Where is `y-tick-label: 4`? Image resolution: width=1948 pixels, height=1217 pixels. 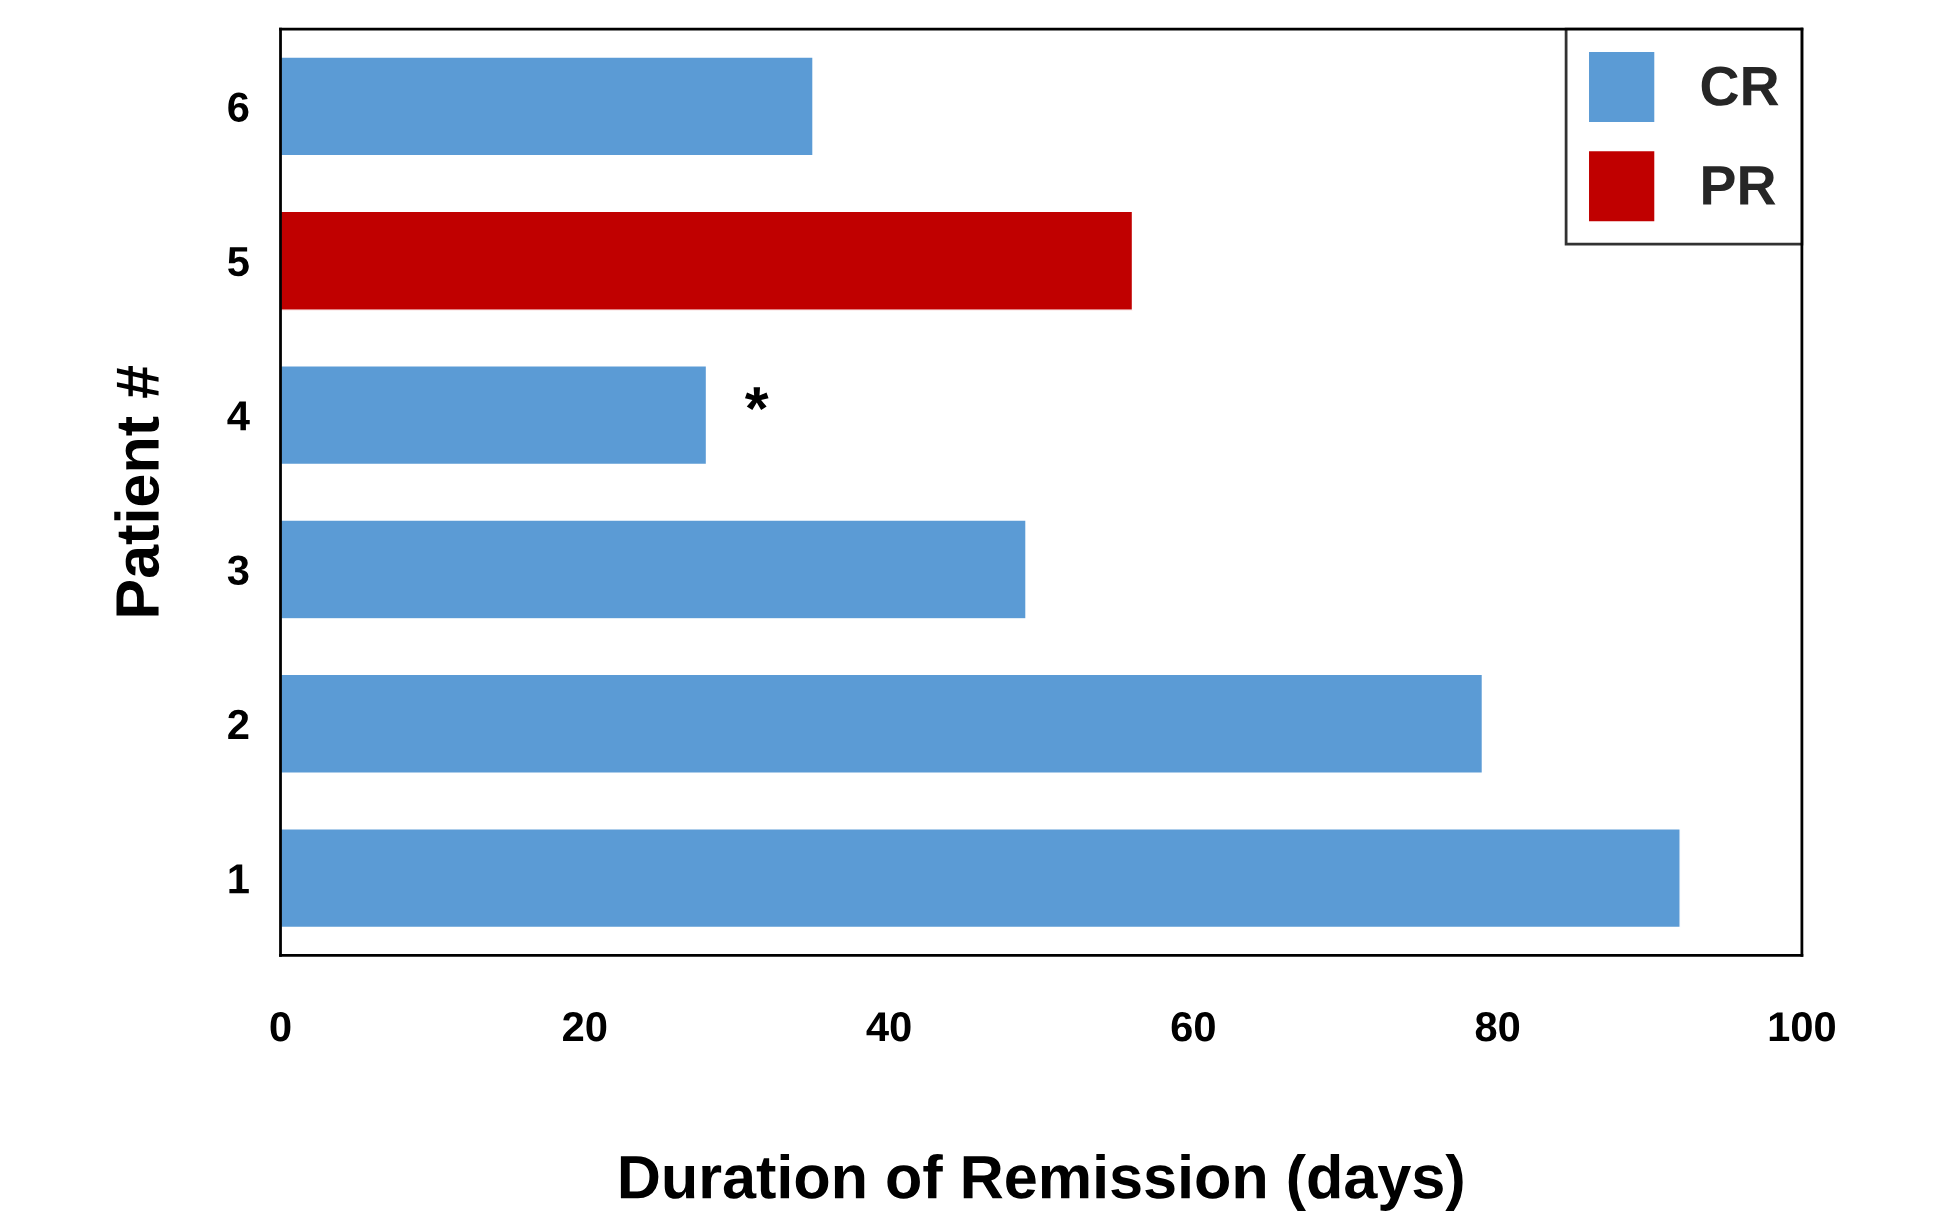
y-tick-label: 4 is located at coordinates (238, 416).